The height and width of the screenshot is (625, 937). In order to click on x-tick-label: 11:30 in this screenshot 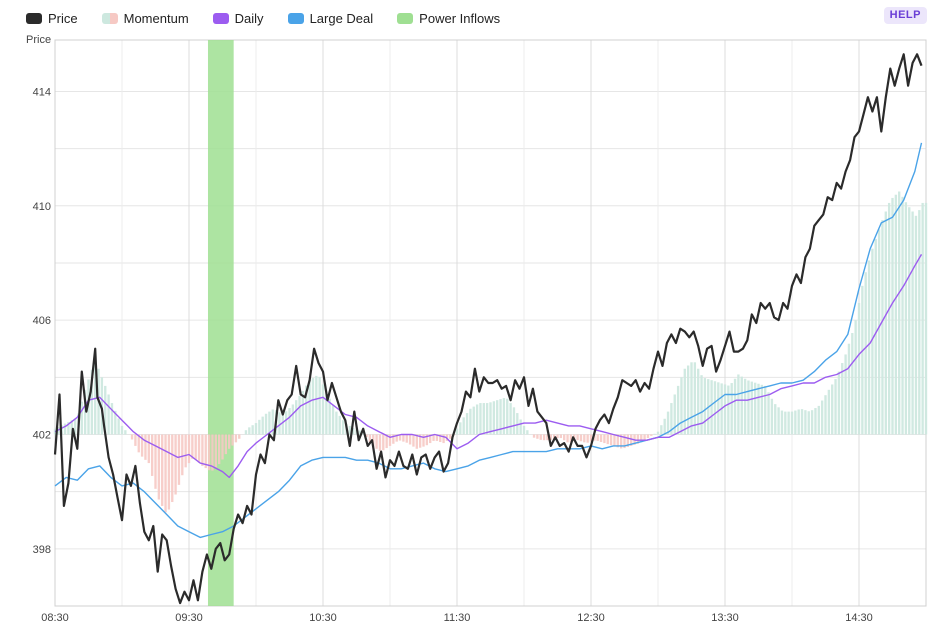, I will do `click(457, 618)`.